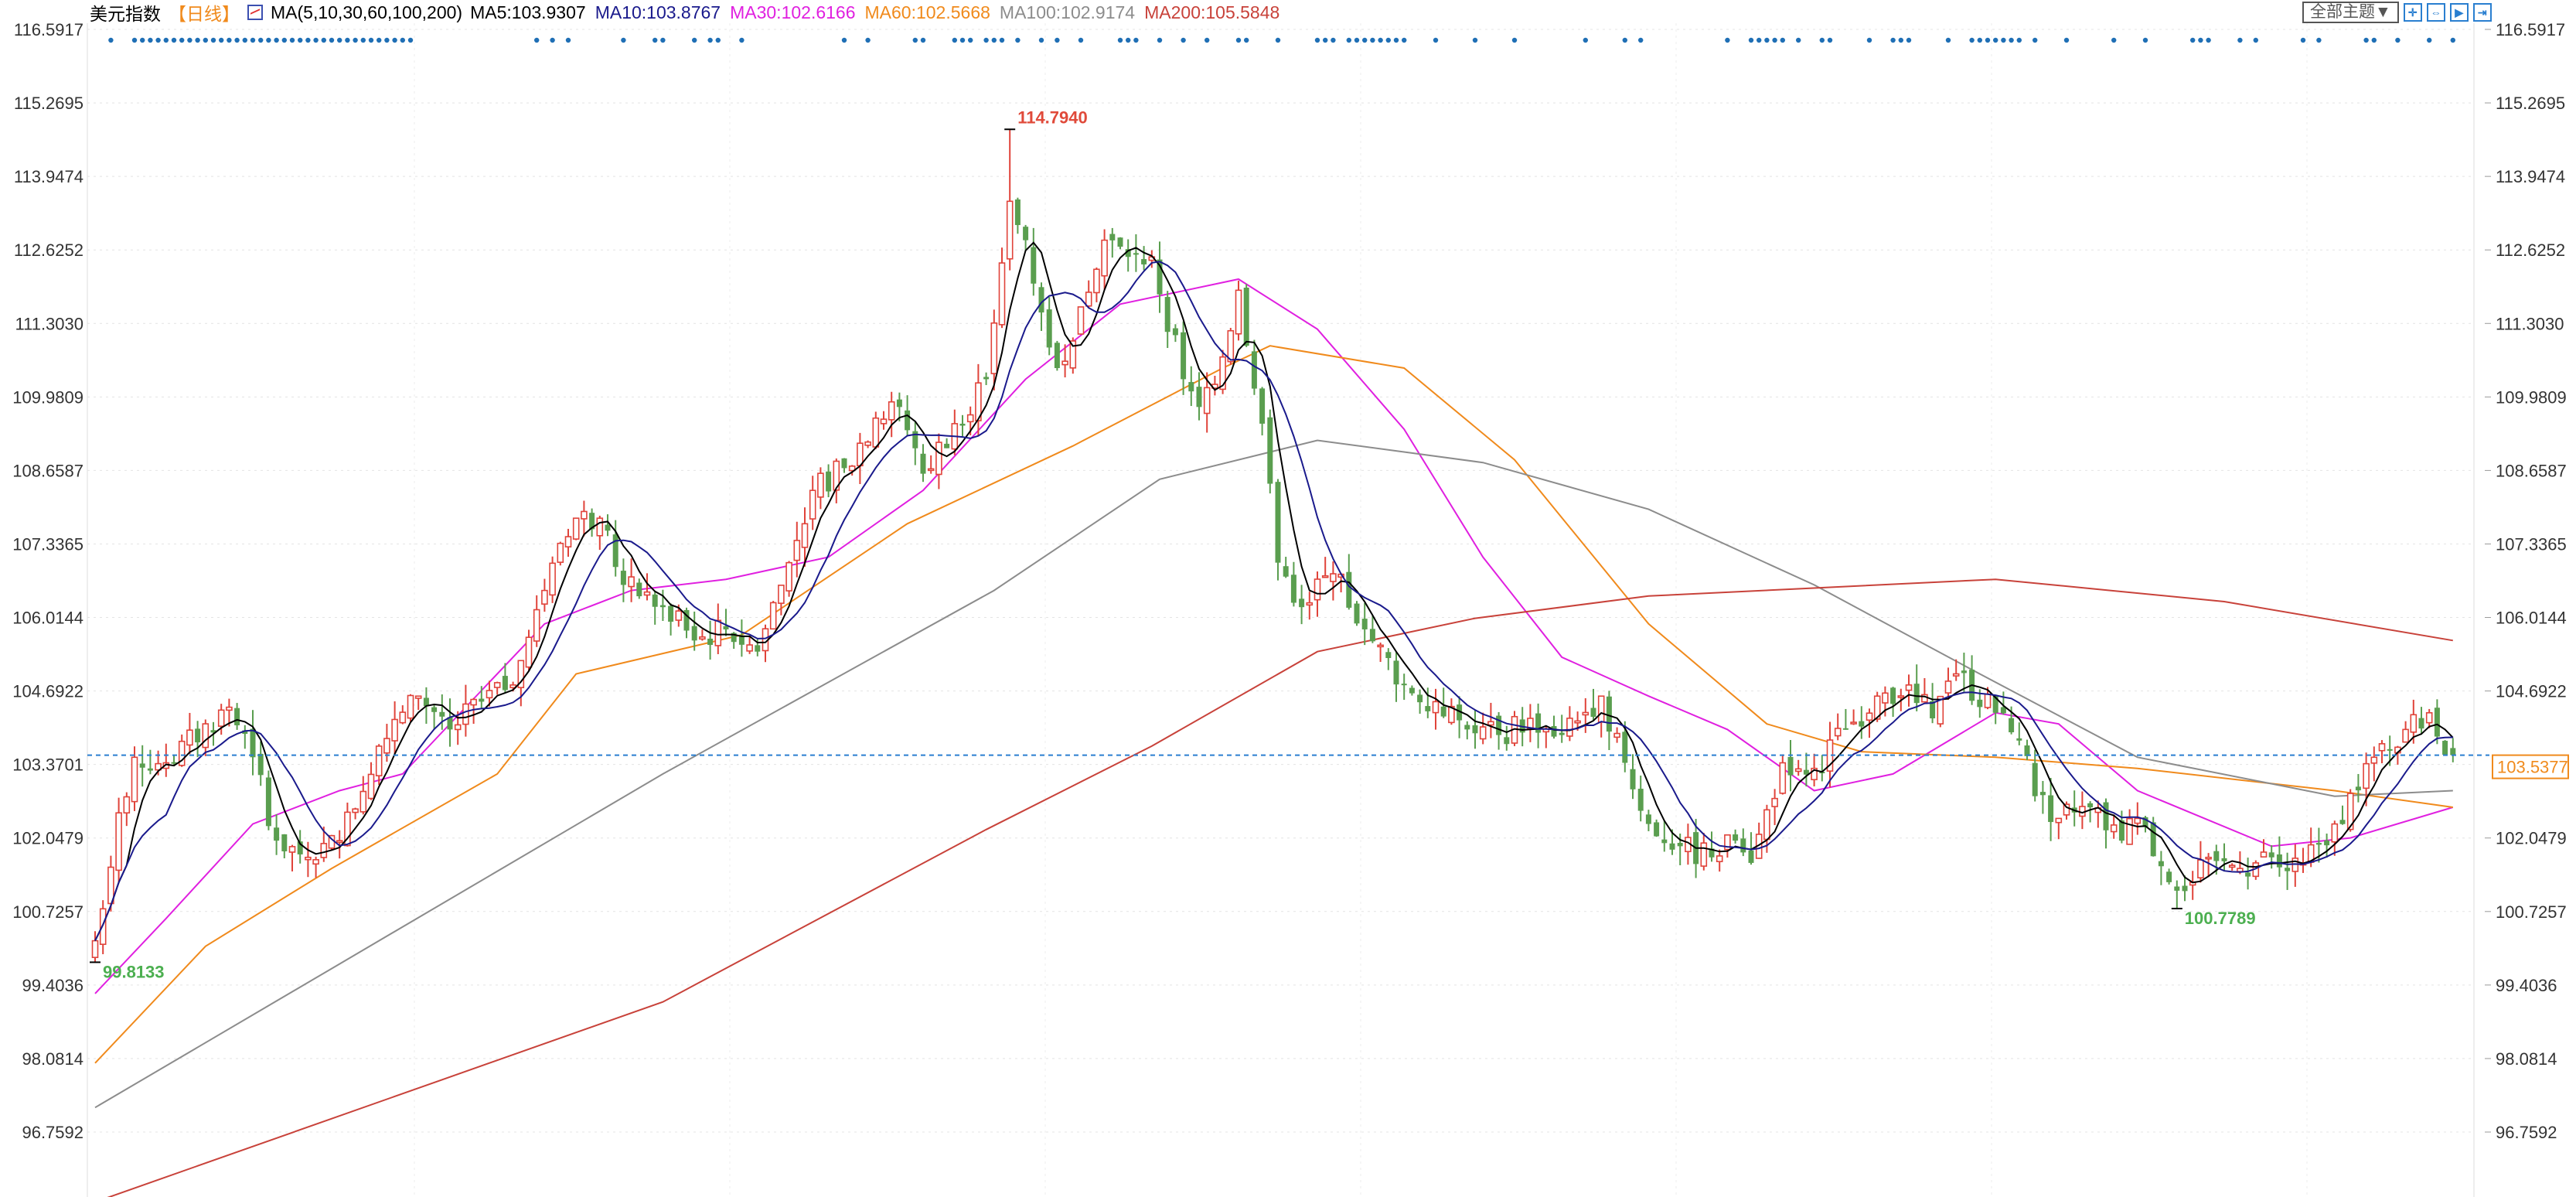 The width and height of the screenshot is (2576, 1197). I want to click on period-label: 【日线】, so click(204, 14).